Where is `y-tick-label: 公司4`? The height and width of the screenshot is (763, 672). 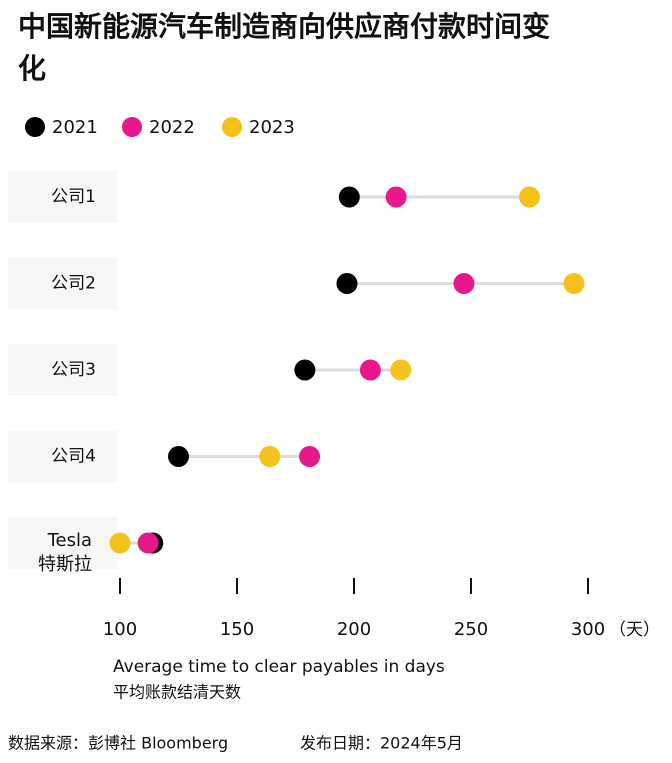 y-tick-label: 公司4 is located at coordinates (73, 457).